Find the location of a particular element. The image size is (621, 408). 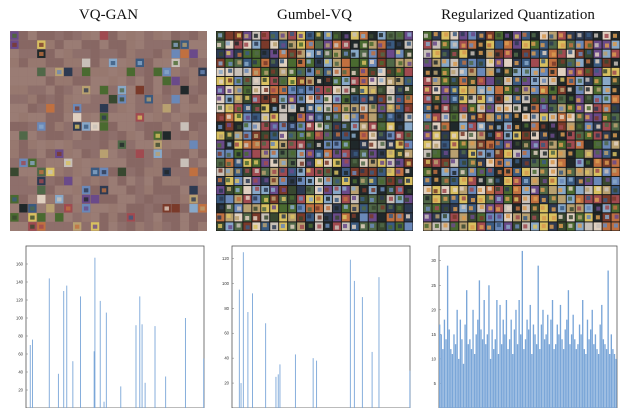

y-tick-label: 10 is located at coordinates (433, 358).